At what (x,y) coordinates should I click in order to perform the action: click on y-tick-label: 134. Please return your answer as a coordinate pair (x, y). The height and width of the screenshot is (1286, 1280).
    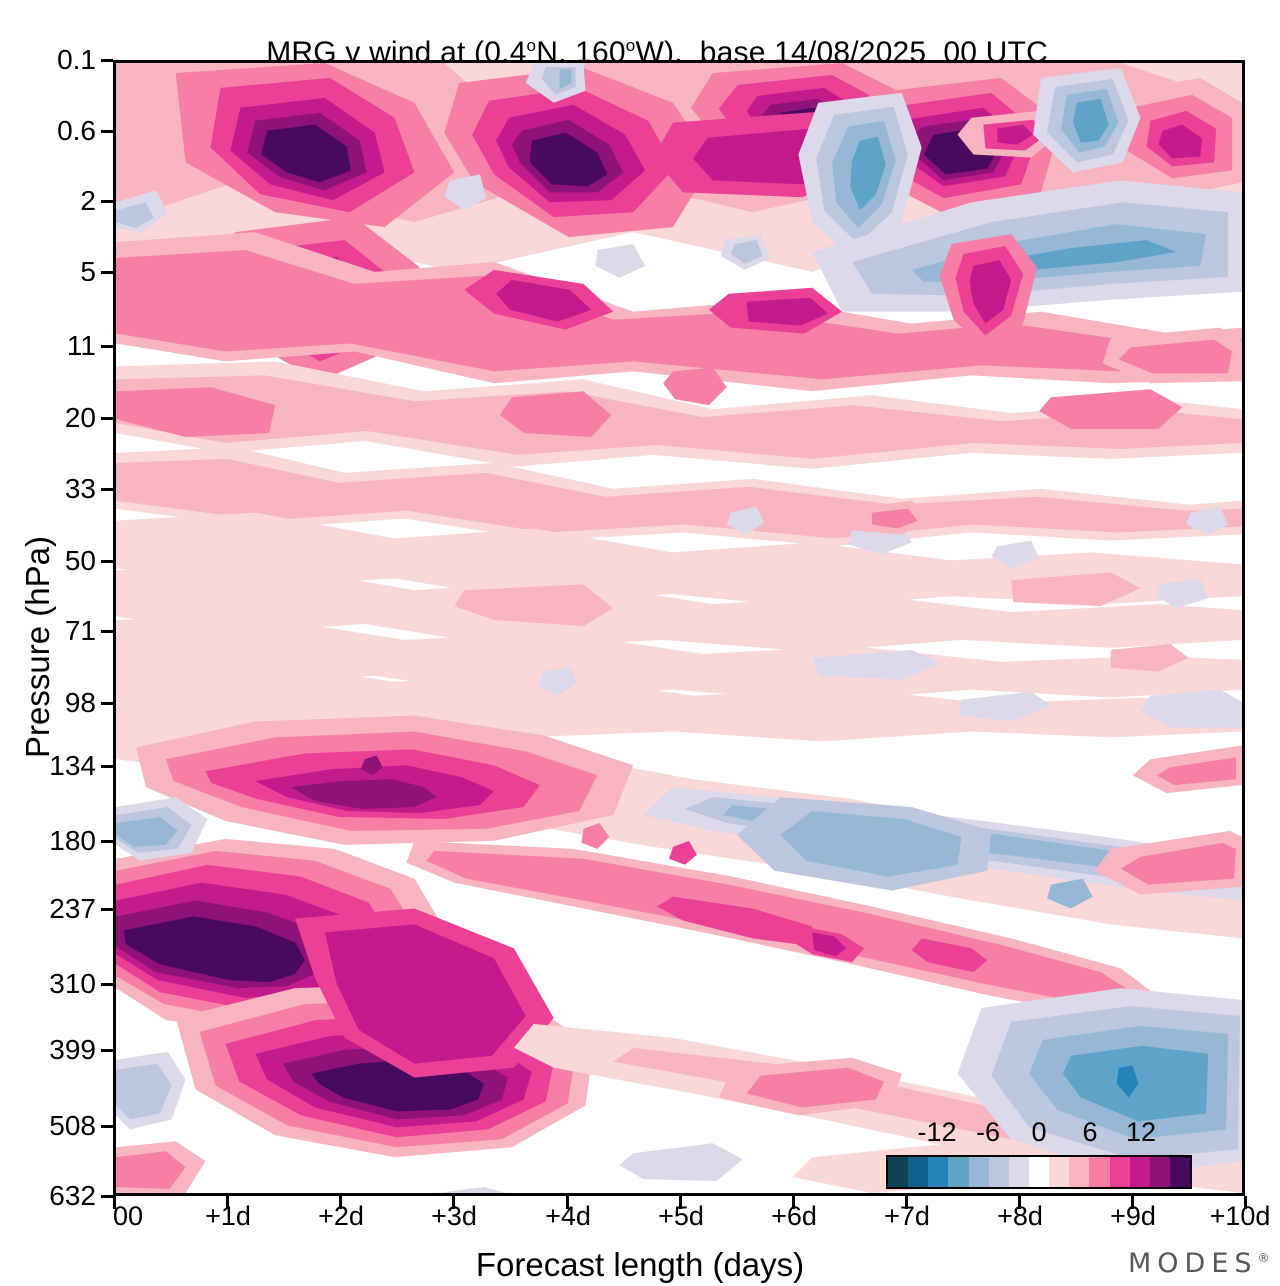
    Looking at the image, I should click on (72, 765).